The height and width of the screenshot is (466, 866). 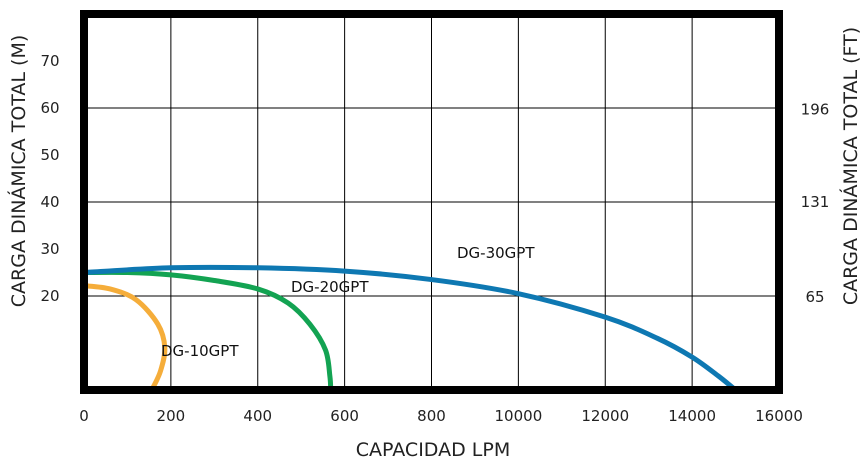 I want to click on x-tick-label: 200, so click(x=171, y=416).